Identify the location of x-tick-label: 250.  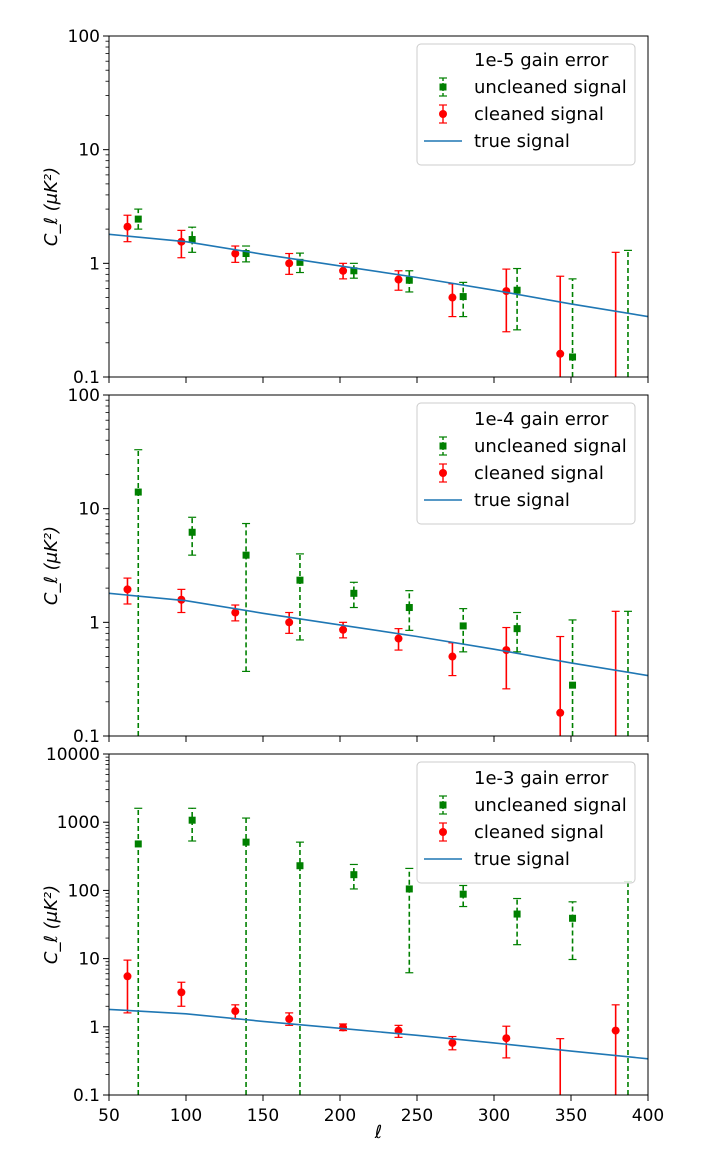
(417, 1116).